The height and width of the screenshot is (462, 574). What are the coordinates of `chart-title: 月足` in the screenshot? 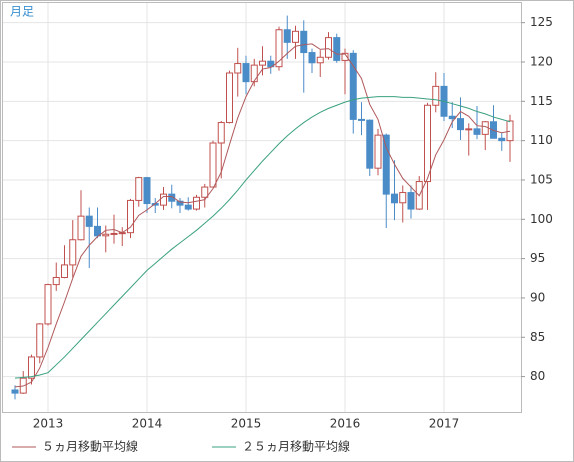 It's located at (22, 12).